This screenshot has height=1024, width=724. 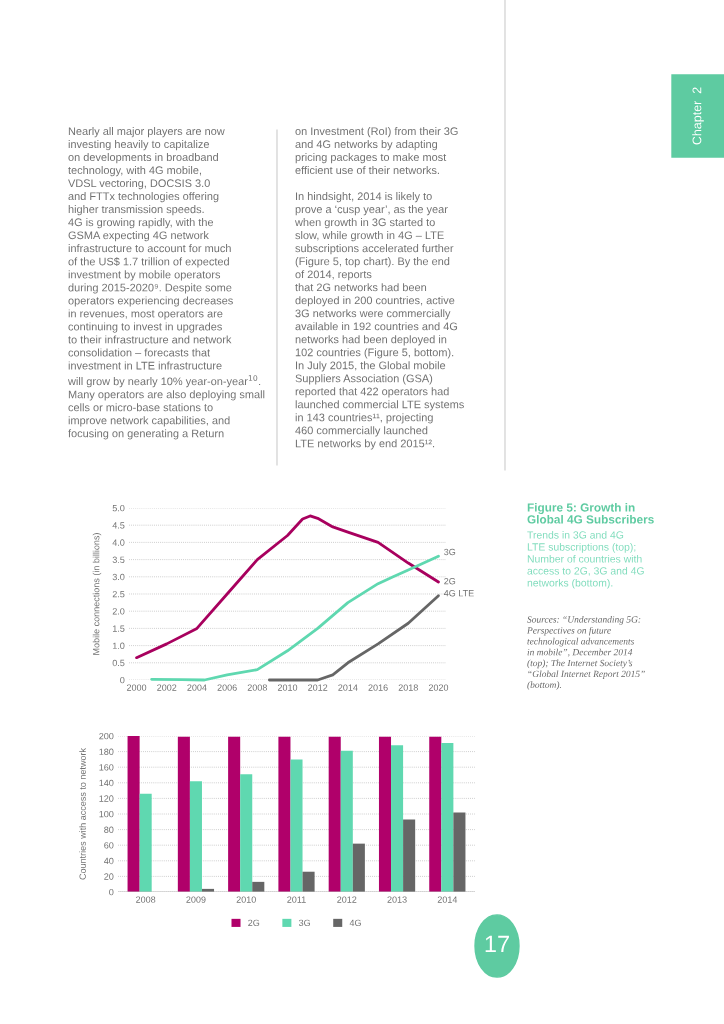 I want to click on y-tick-label: 4.5, so click(x=118, y=525).